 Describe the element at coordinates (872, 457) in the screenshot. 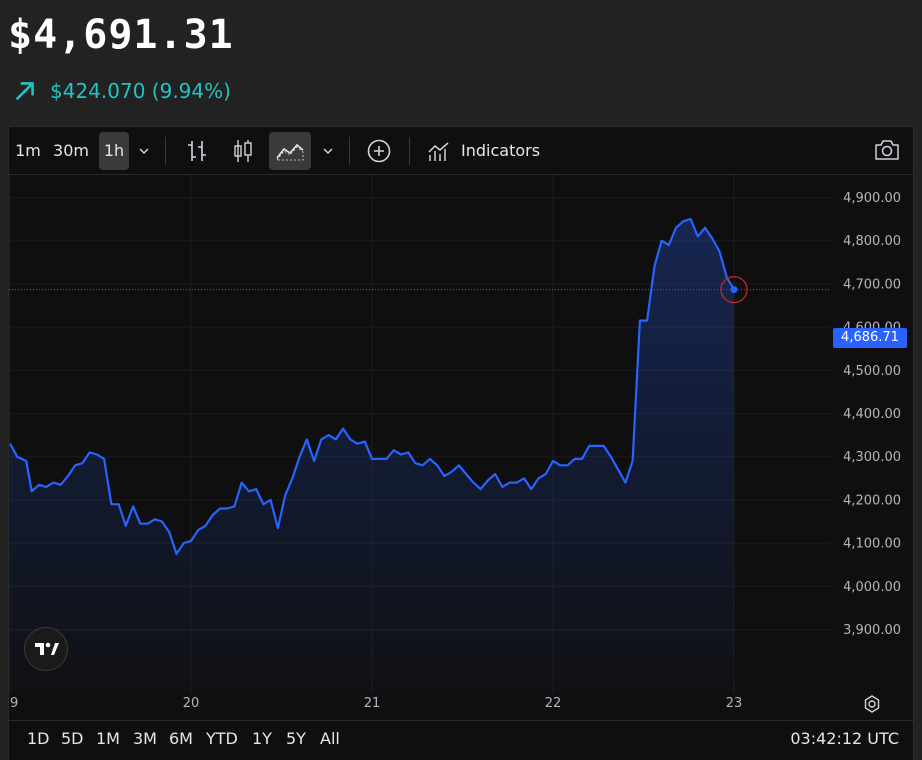

I see `y-tick-label: 4,300.00` at that location.